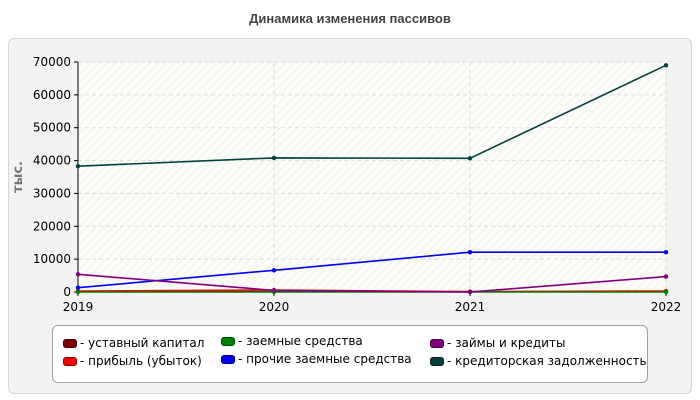 Image resolution: width=700 pixels, height=400 pixels. I want to click on legend-label: - займы и кредиты, so click(506, 343).